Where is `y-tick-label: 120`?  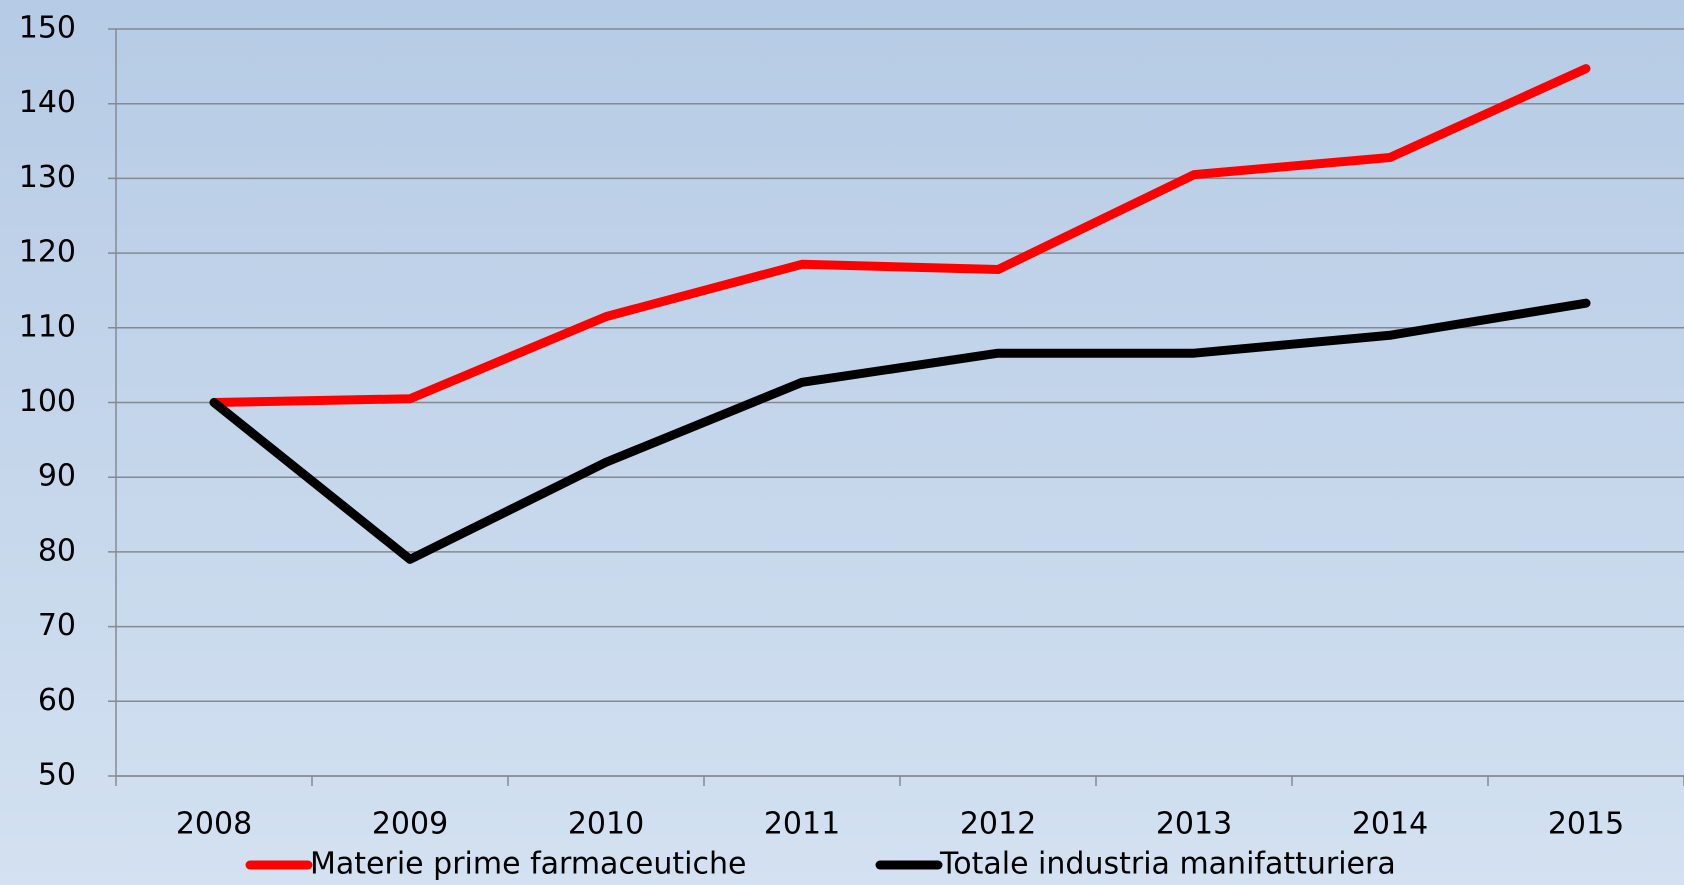 y-tick-label: 120 is located at coordinates (47, 252).